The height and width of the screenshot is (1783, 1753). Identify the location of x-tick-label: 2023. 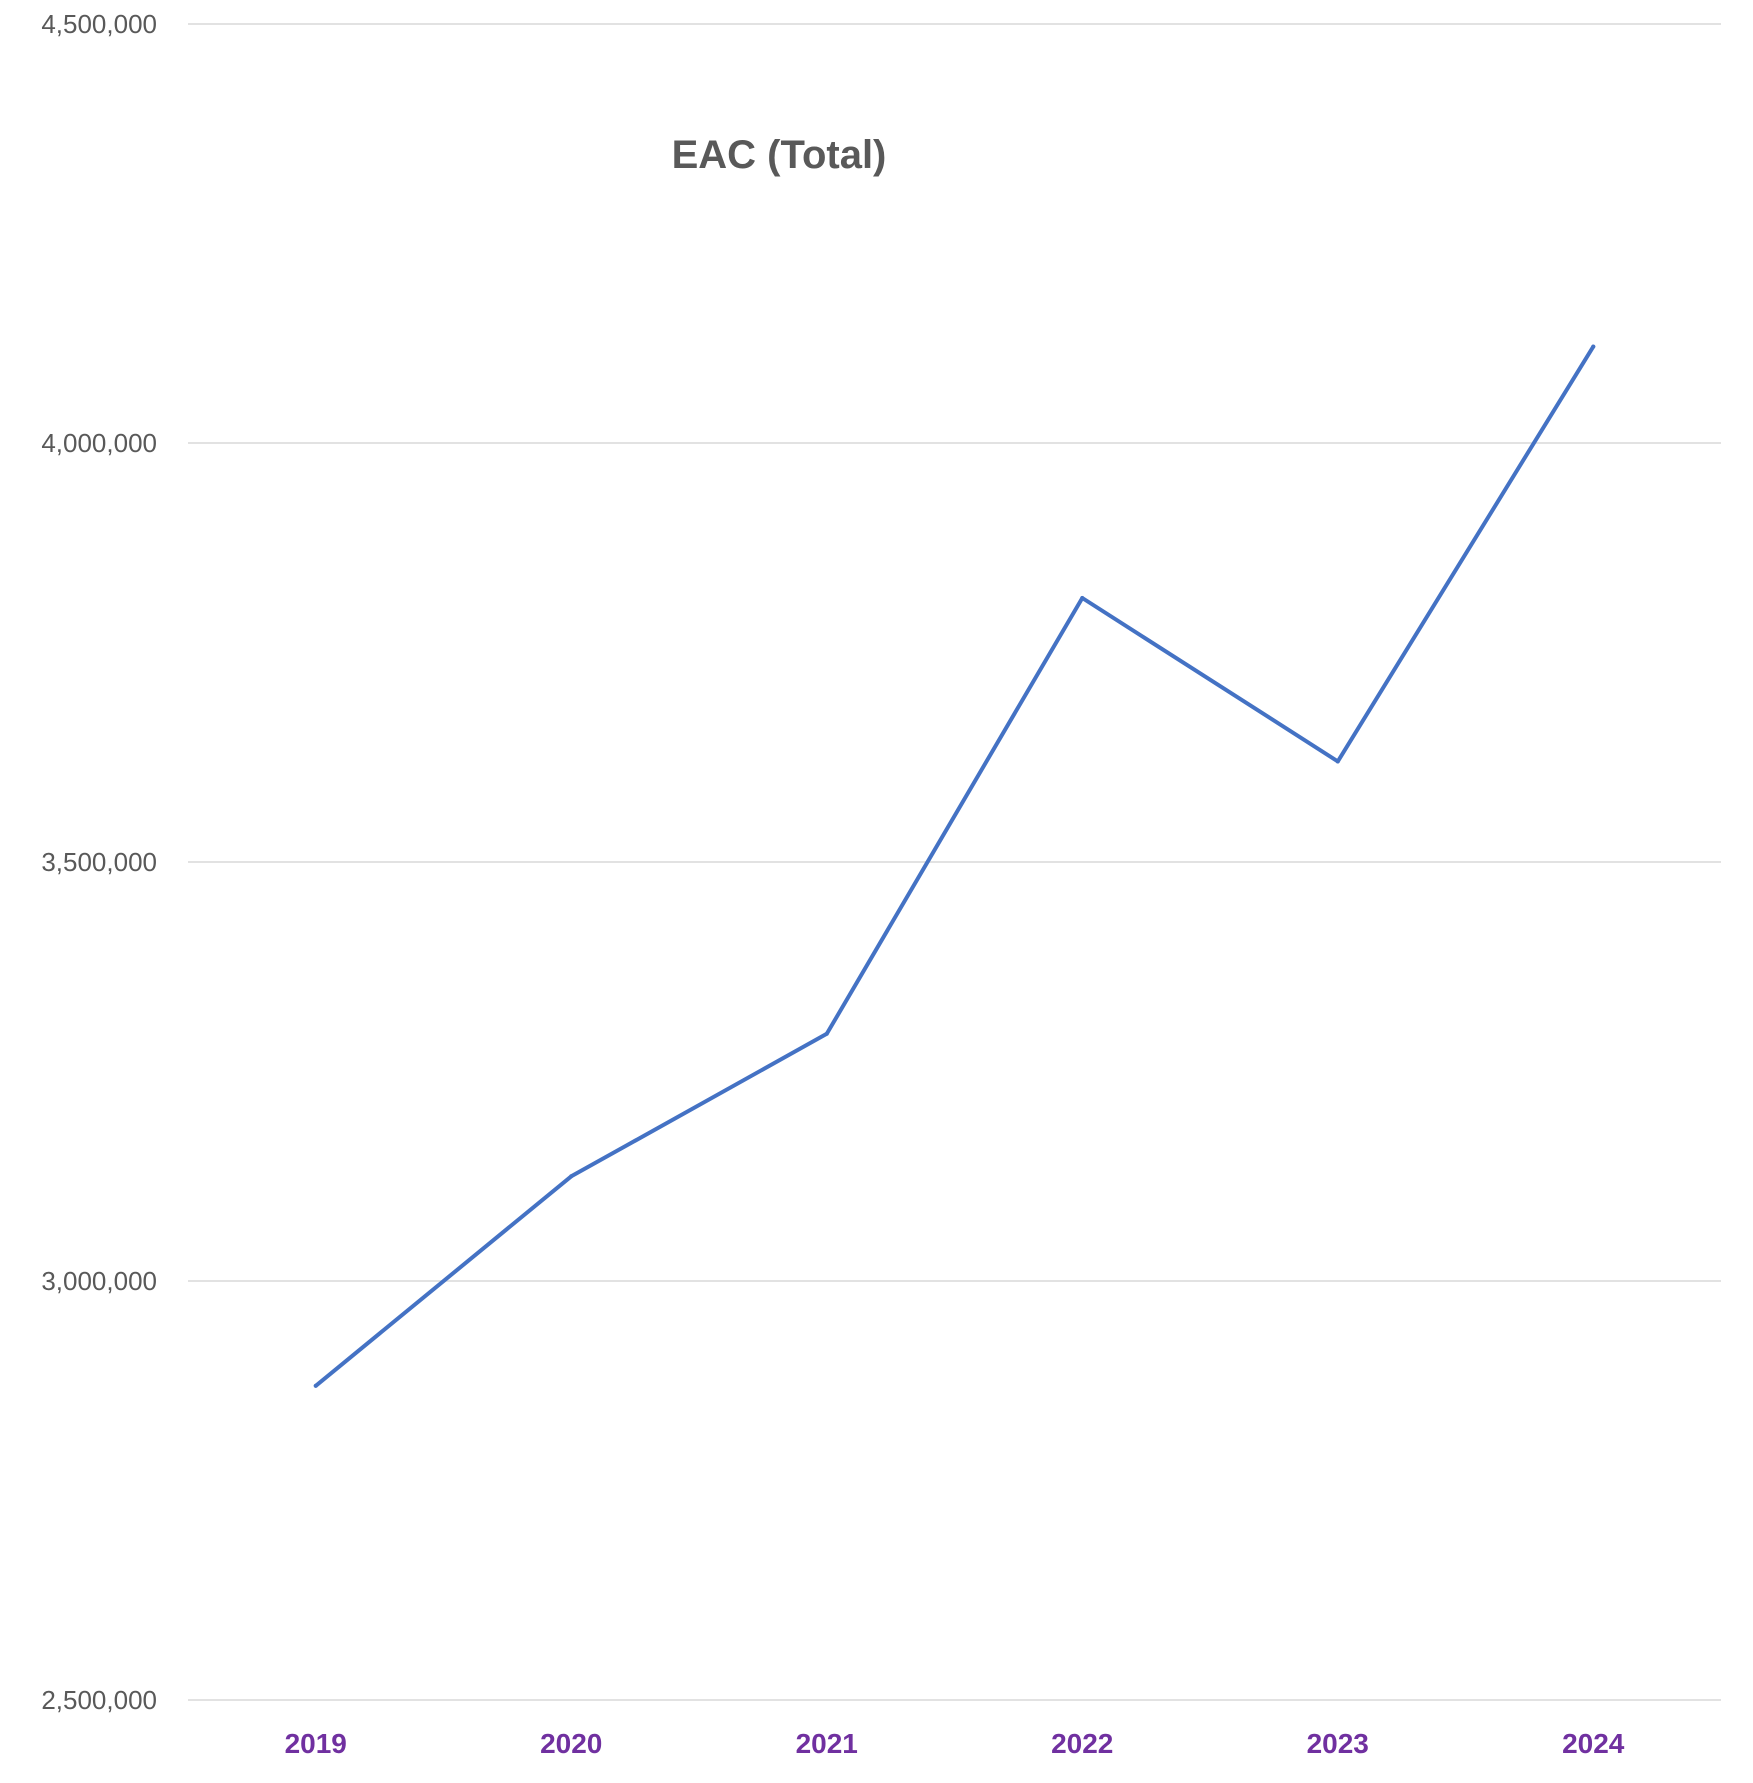
(1338, 1743).